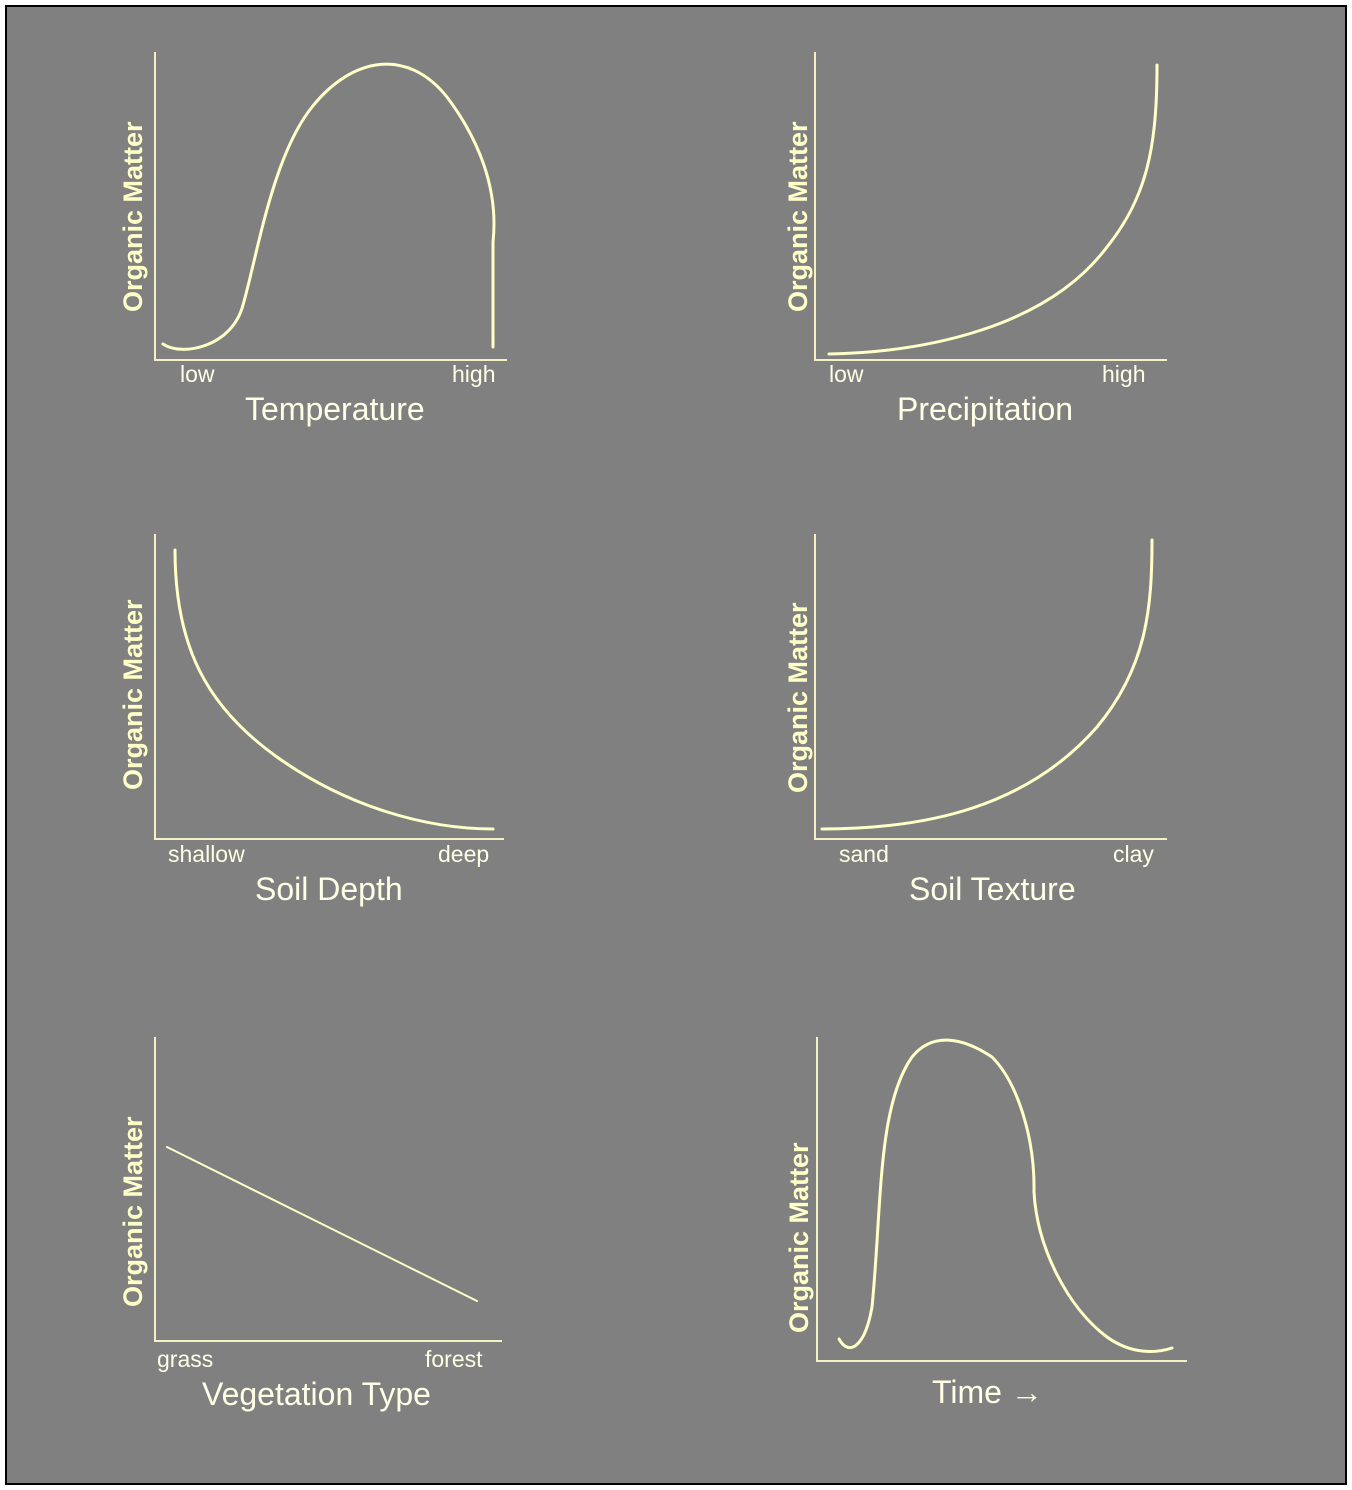 The height and width of the screenshot is (1490, 1352). What do you see at coordinates (316, 1394) in the screenshot?
I see `xlabel-vegetation-type: Vegetation Type` at bounding box center [316, 1394].